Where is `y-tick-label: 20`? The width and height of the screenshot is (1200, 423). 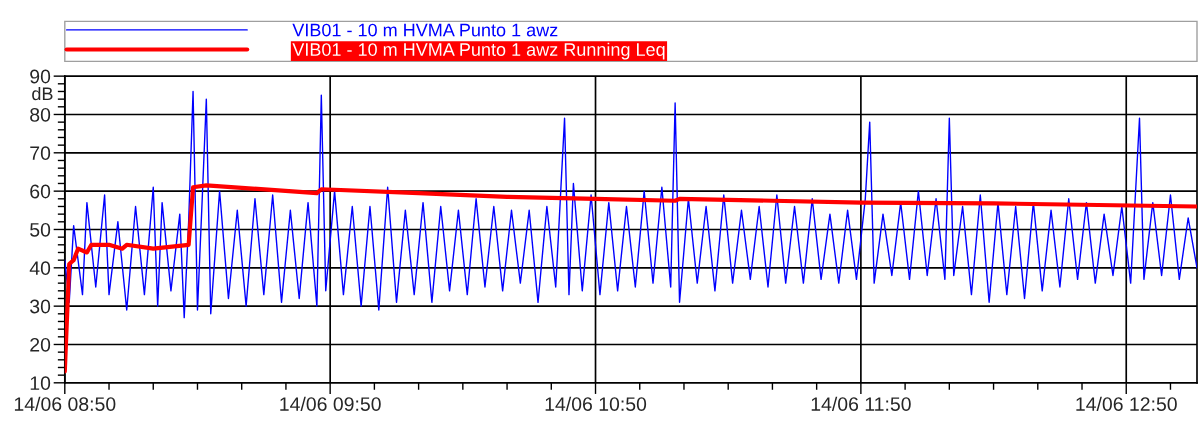 y-tick-label: 20 is located at coordinates (40, 344).